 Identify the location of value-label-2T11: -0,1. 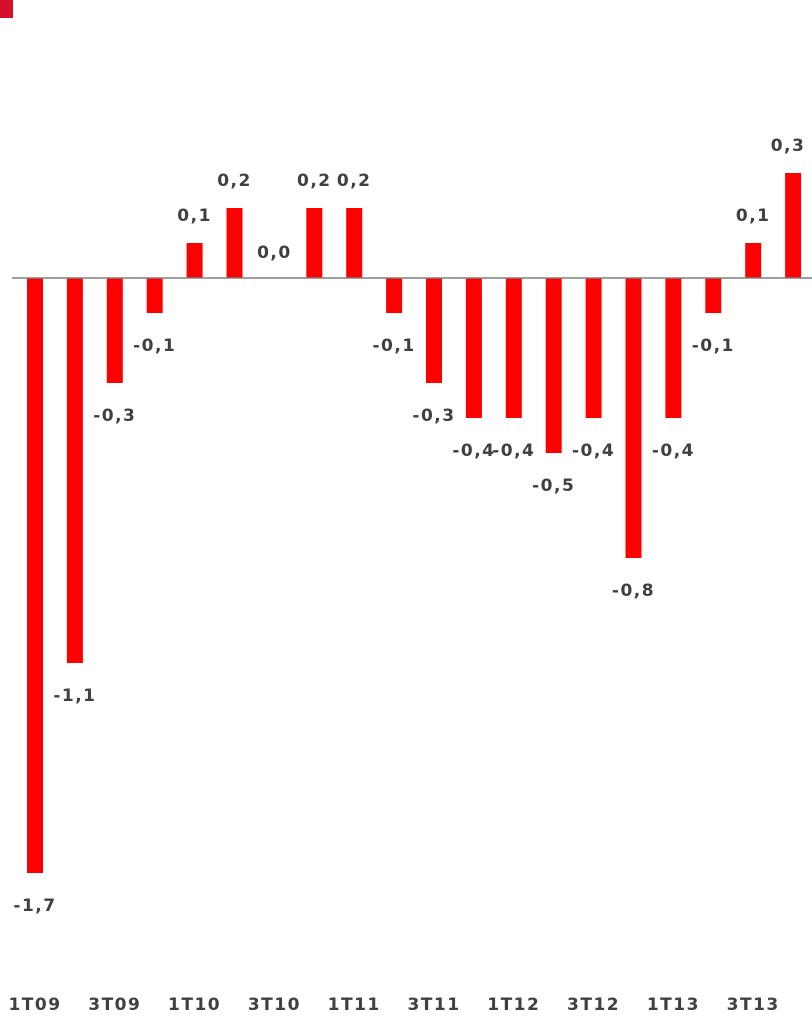
(394, 346).